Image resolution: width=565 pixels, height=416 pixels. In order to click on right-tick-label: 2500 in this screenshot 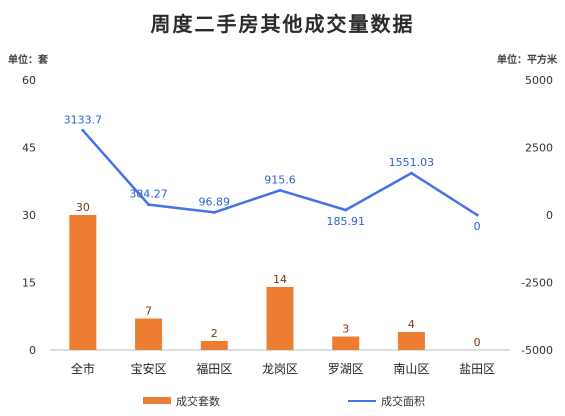, I will do `click(539, 148)`.